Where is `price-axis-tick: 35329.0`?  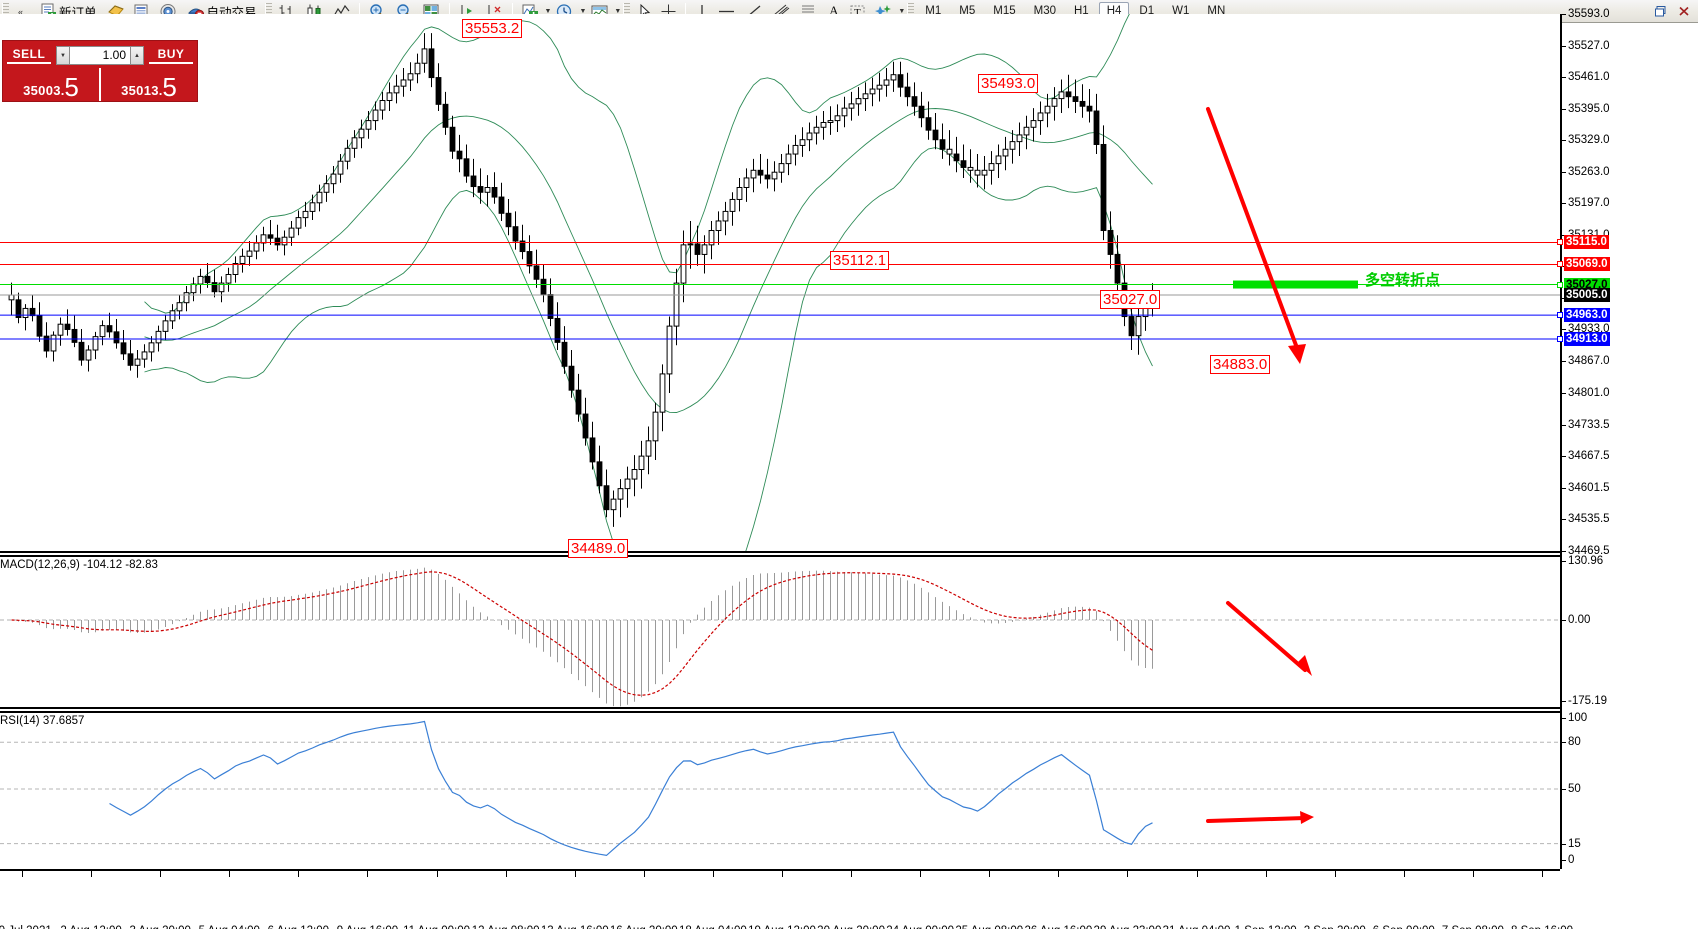 price-axis-tick: 35329.0 is located at coordinates (1589, 140).